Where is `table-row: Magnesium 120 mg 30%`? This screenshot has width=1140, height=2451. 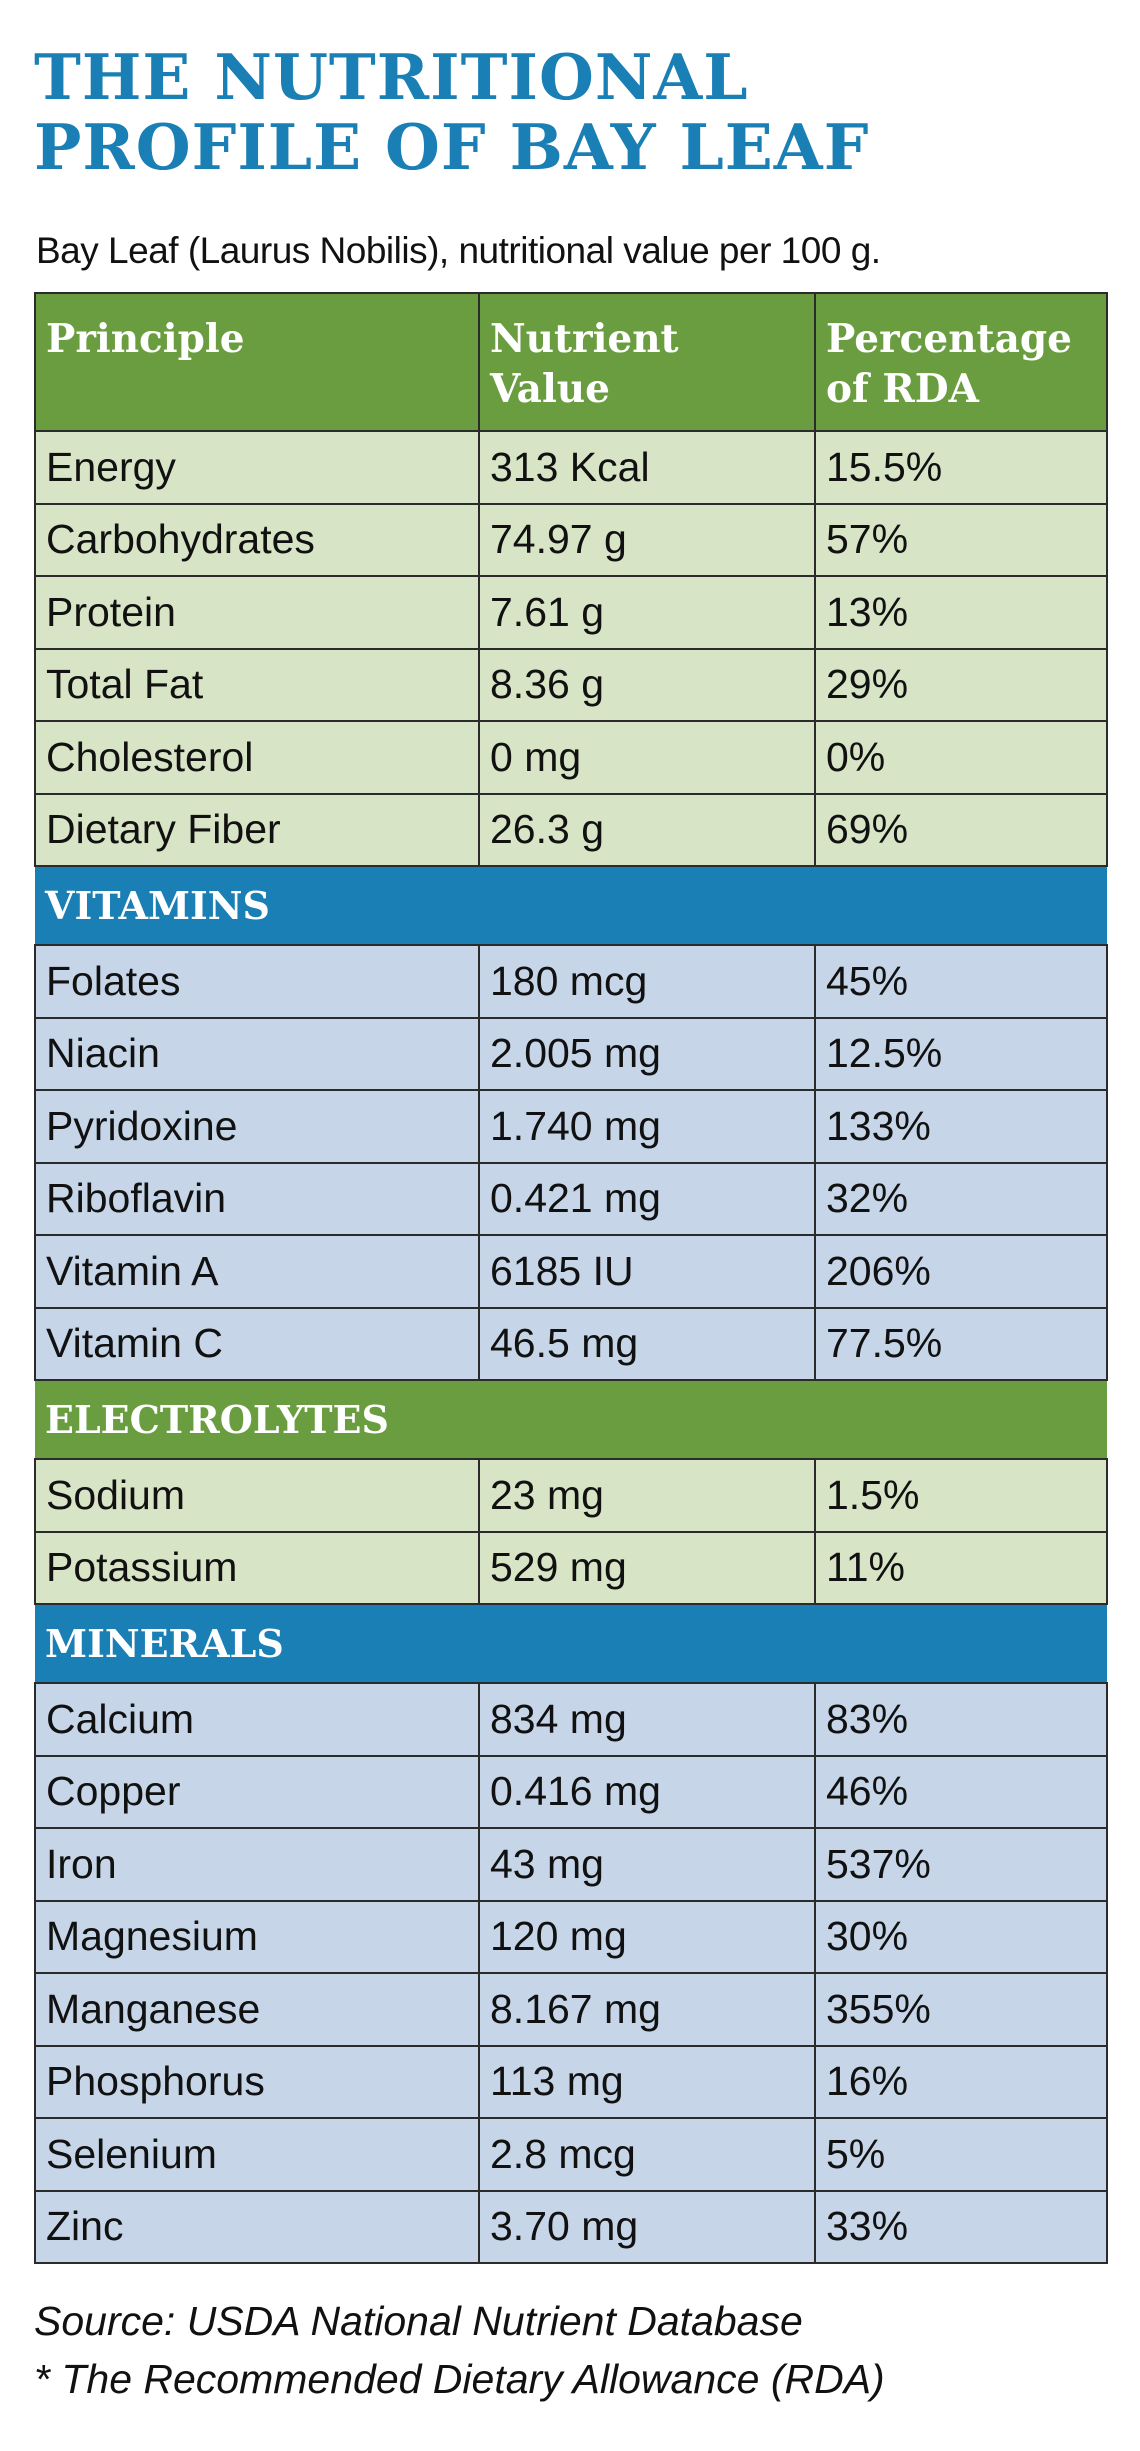
table-row: Magnesium 120 mg 30% is located at coordinates (571, 1936).